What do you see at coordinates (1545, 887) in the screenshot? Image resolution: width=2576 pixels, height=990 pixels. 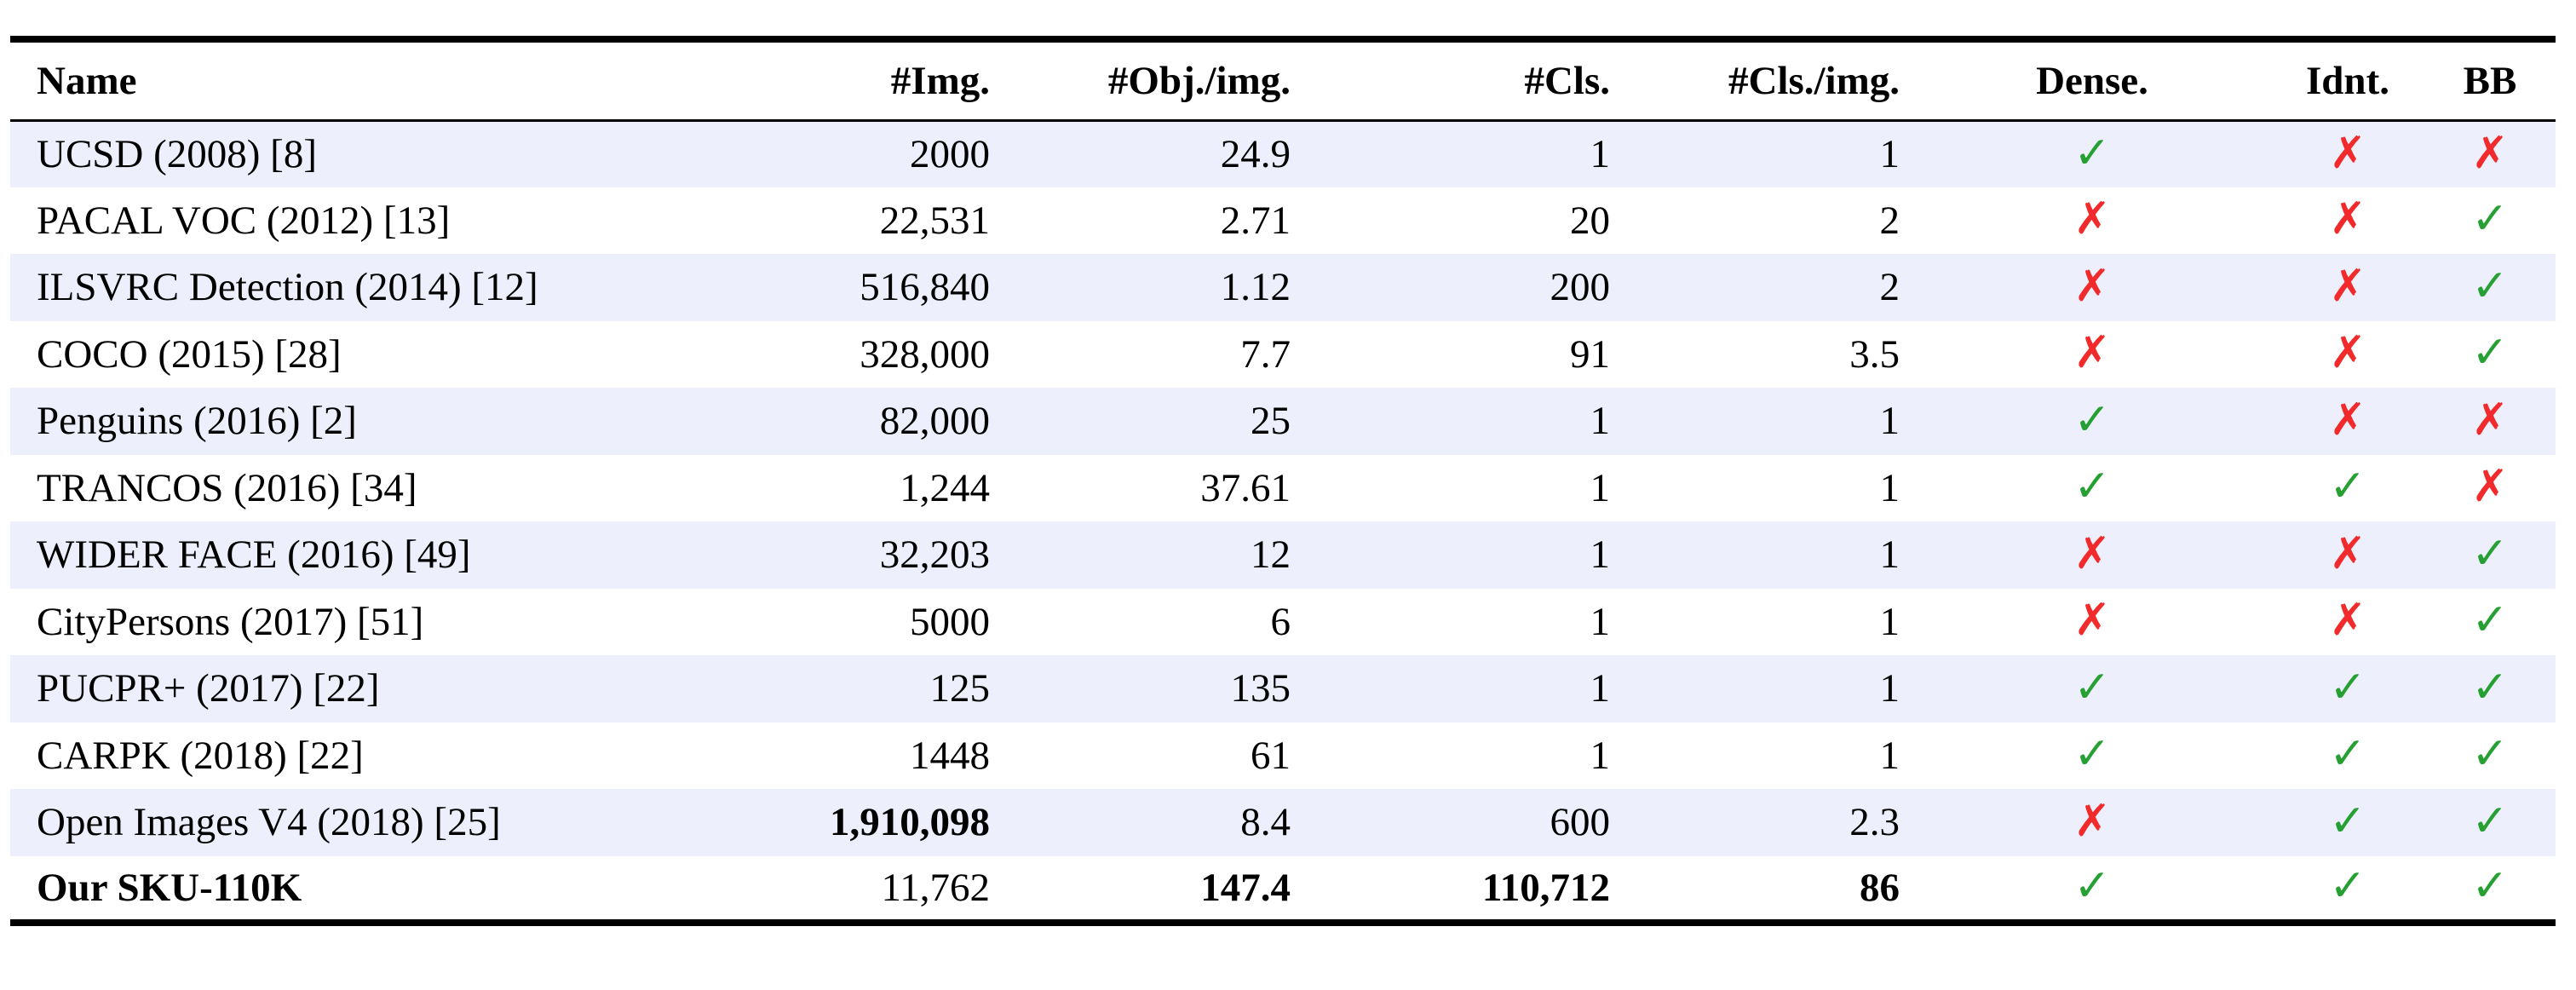 I see `cell-cls: 110,712` at bounding box center [1545, 887].